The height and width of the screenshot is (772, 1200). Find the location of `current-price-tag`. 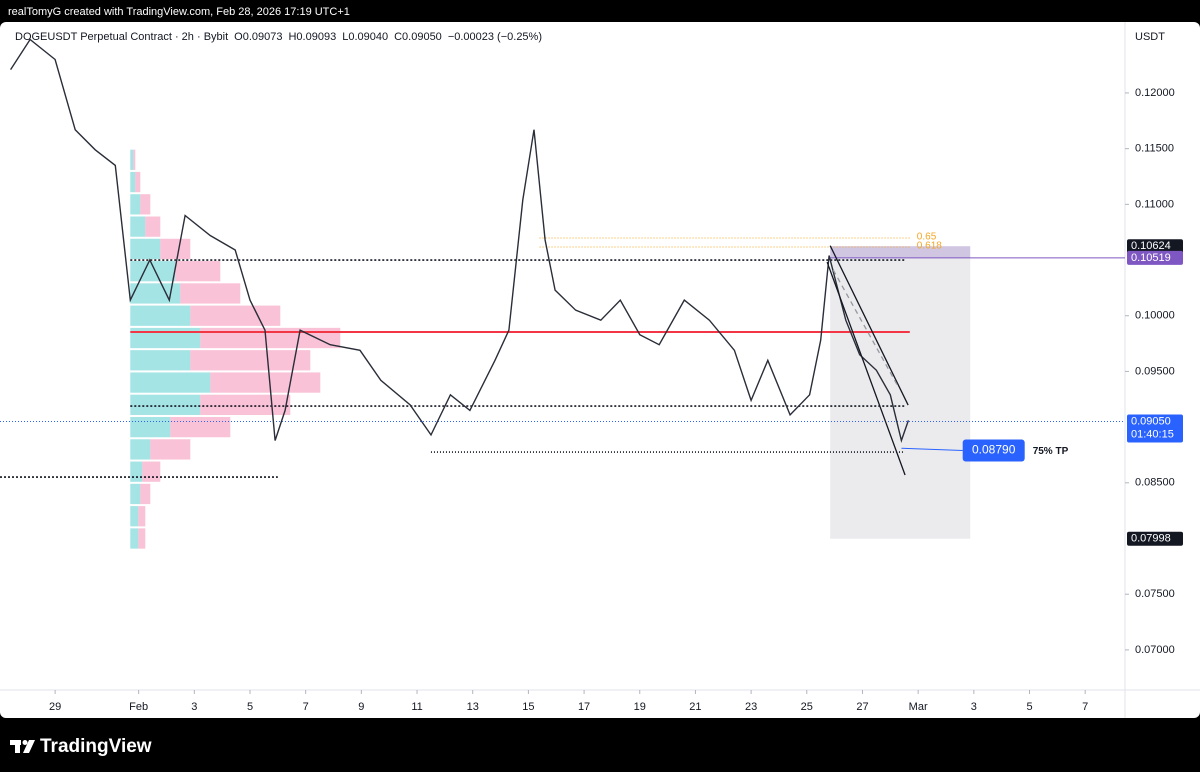

current-price-tag is located at coordinates (1155, 428).